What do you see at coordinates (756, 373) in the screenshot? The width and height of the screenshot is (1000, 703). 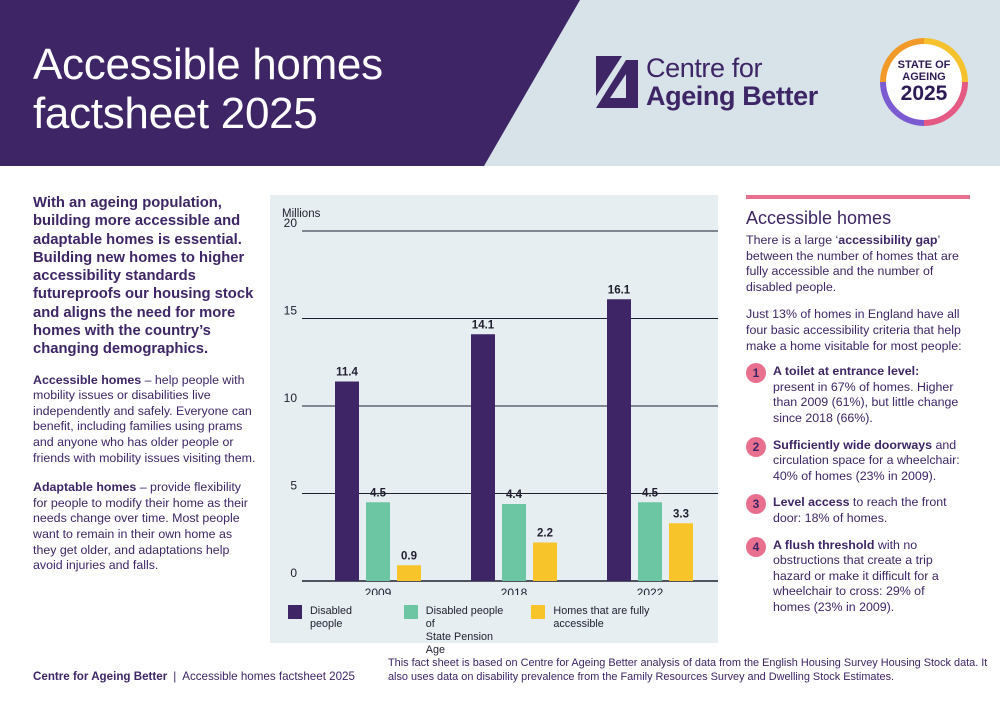 I see `number-badge: 1` at bounding box center [756, 373].